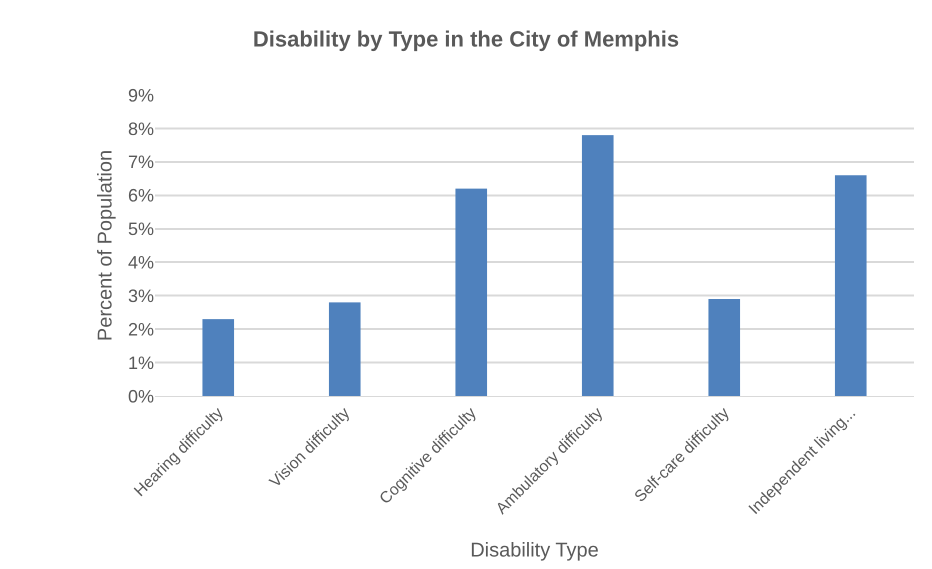  I want to click on y-tick-label: 2%, so click(141, 329).